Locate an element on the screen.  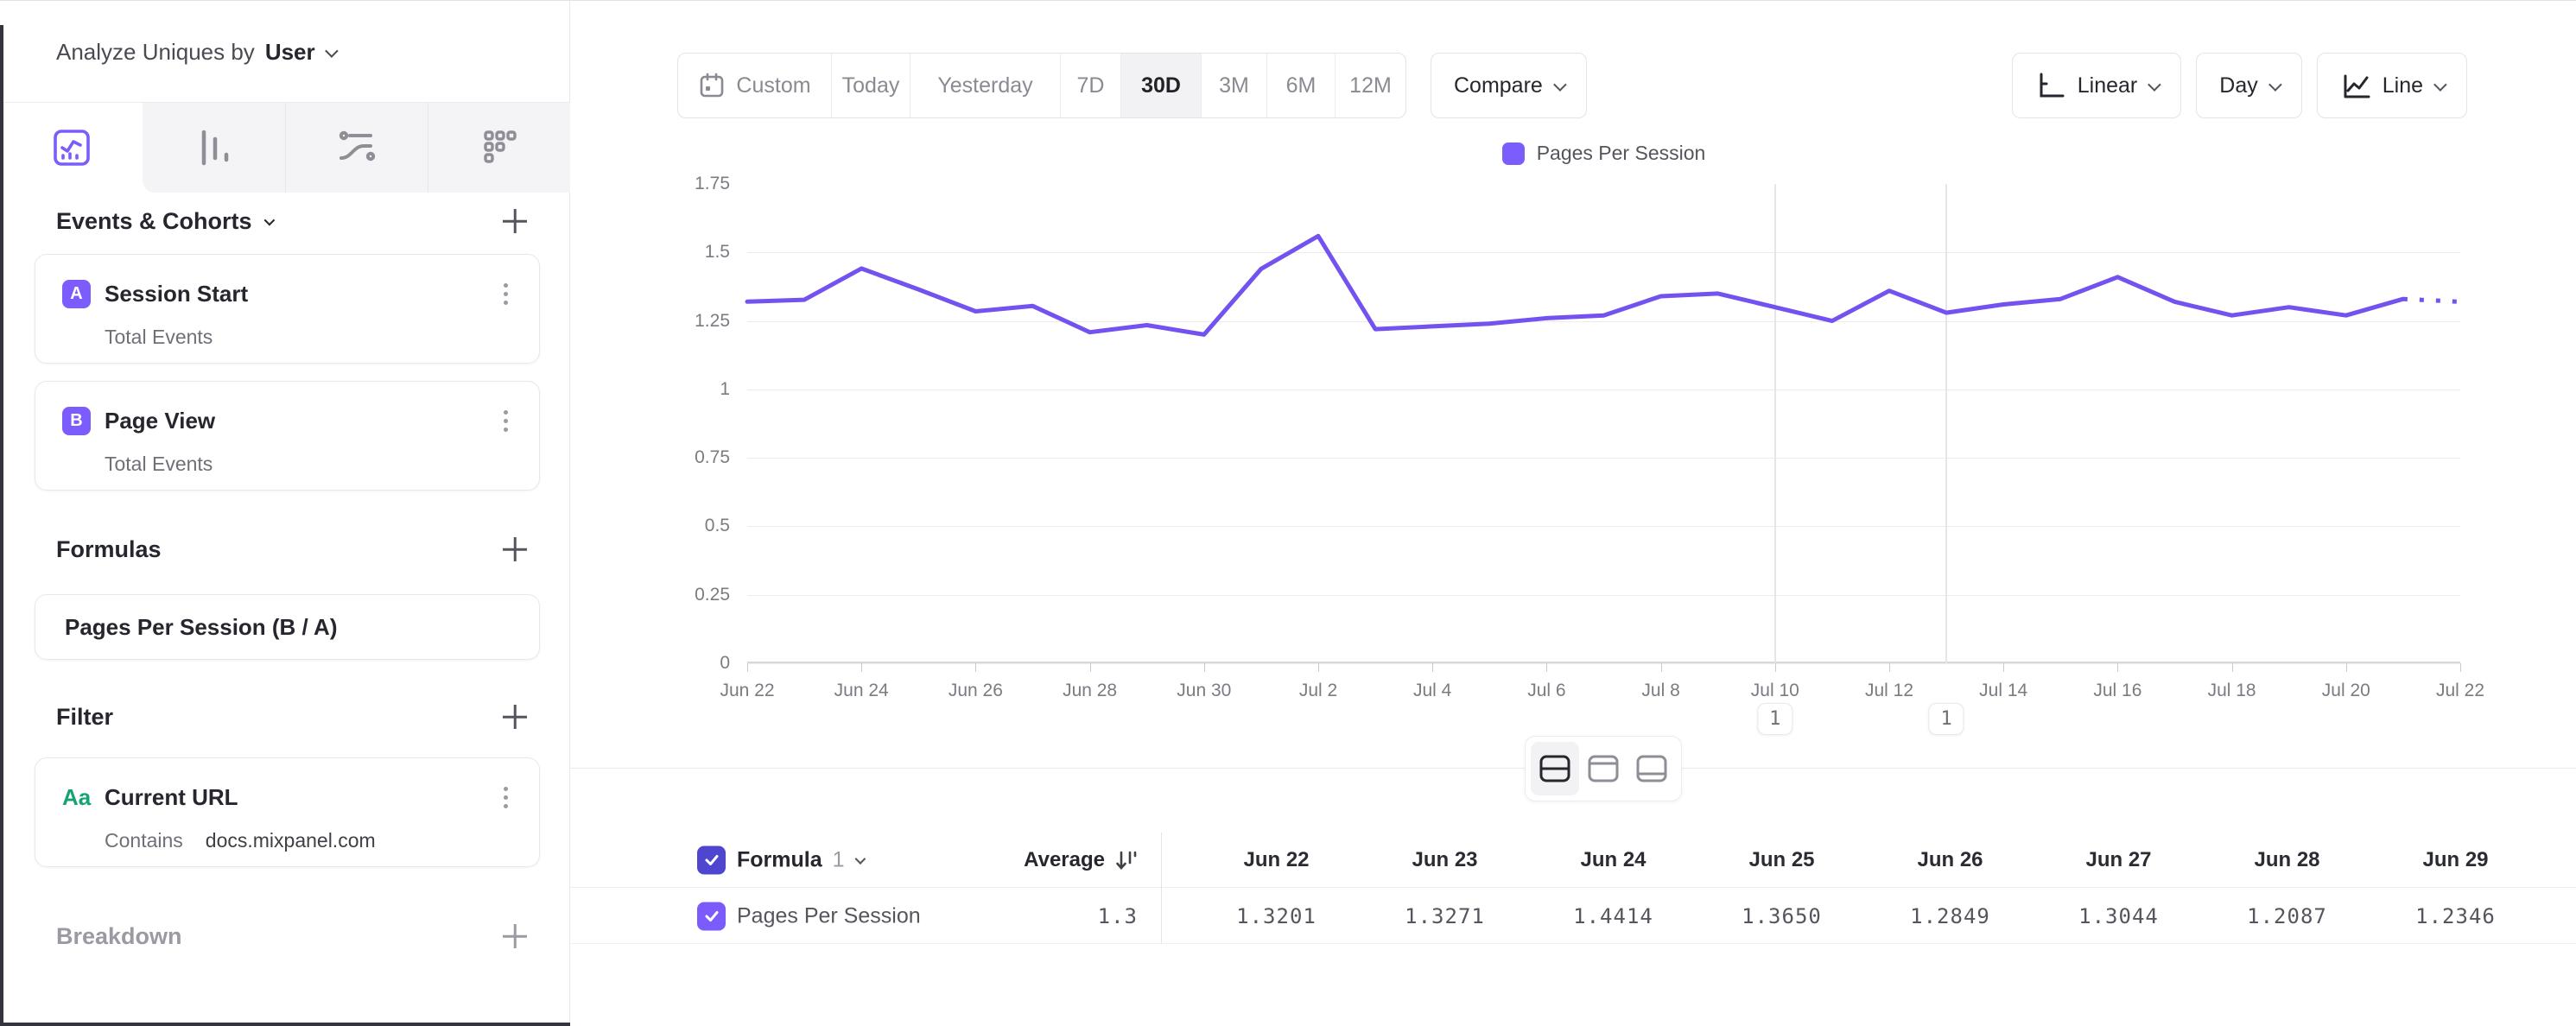
table-only-view-icon is located at coordinates (1651, 768).